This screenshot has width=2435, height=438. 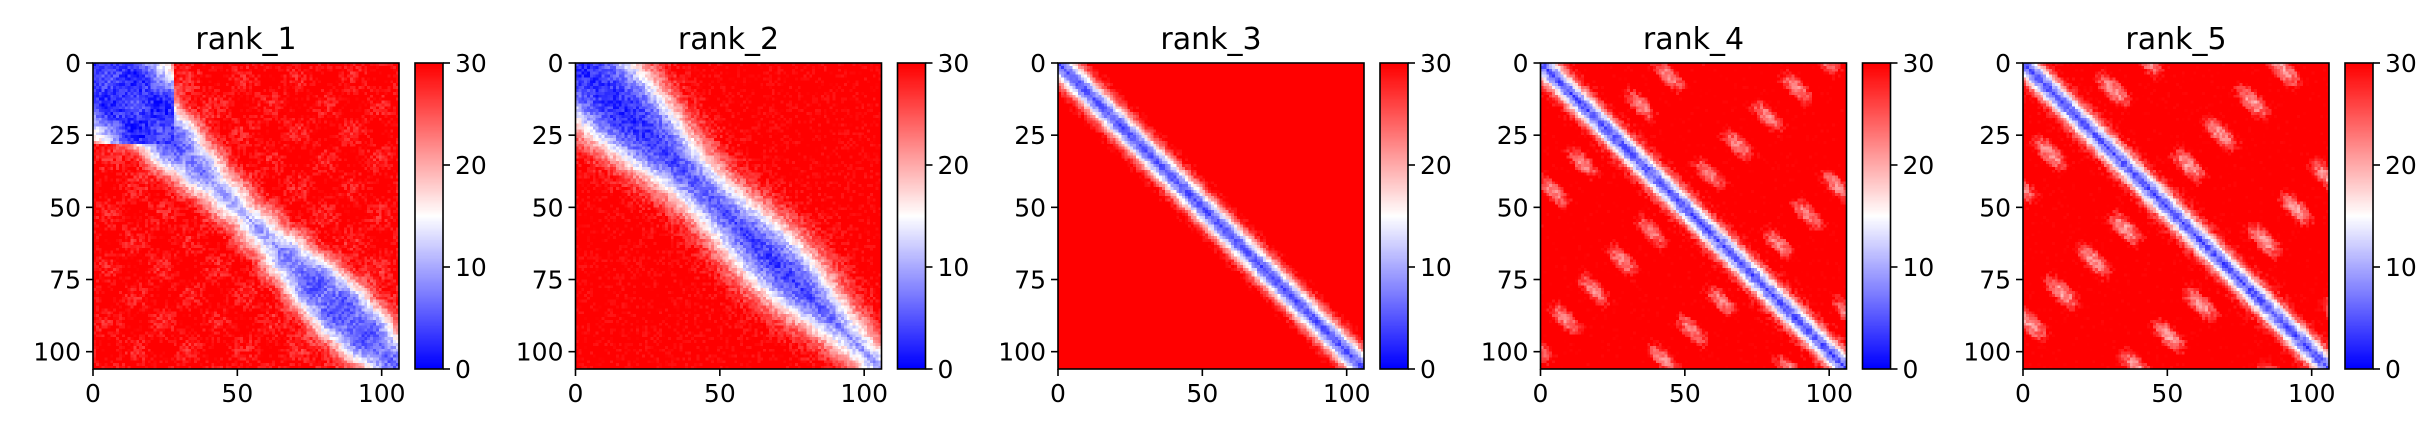 I want to click on panel-title: rank_1, so click(x=245, y=39).